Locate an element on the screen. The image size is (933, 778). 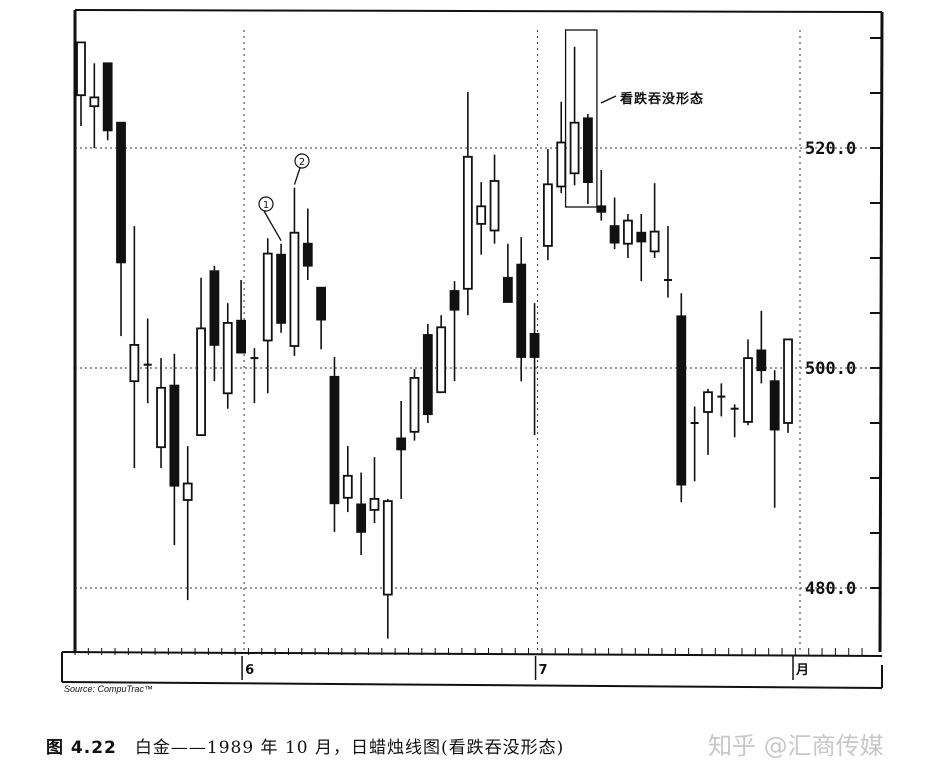
marker-label: 2 is located at coordinates (302, 162).